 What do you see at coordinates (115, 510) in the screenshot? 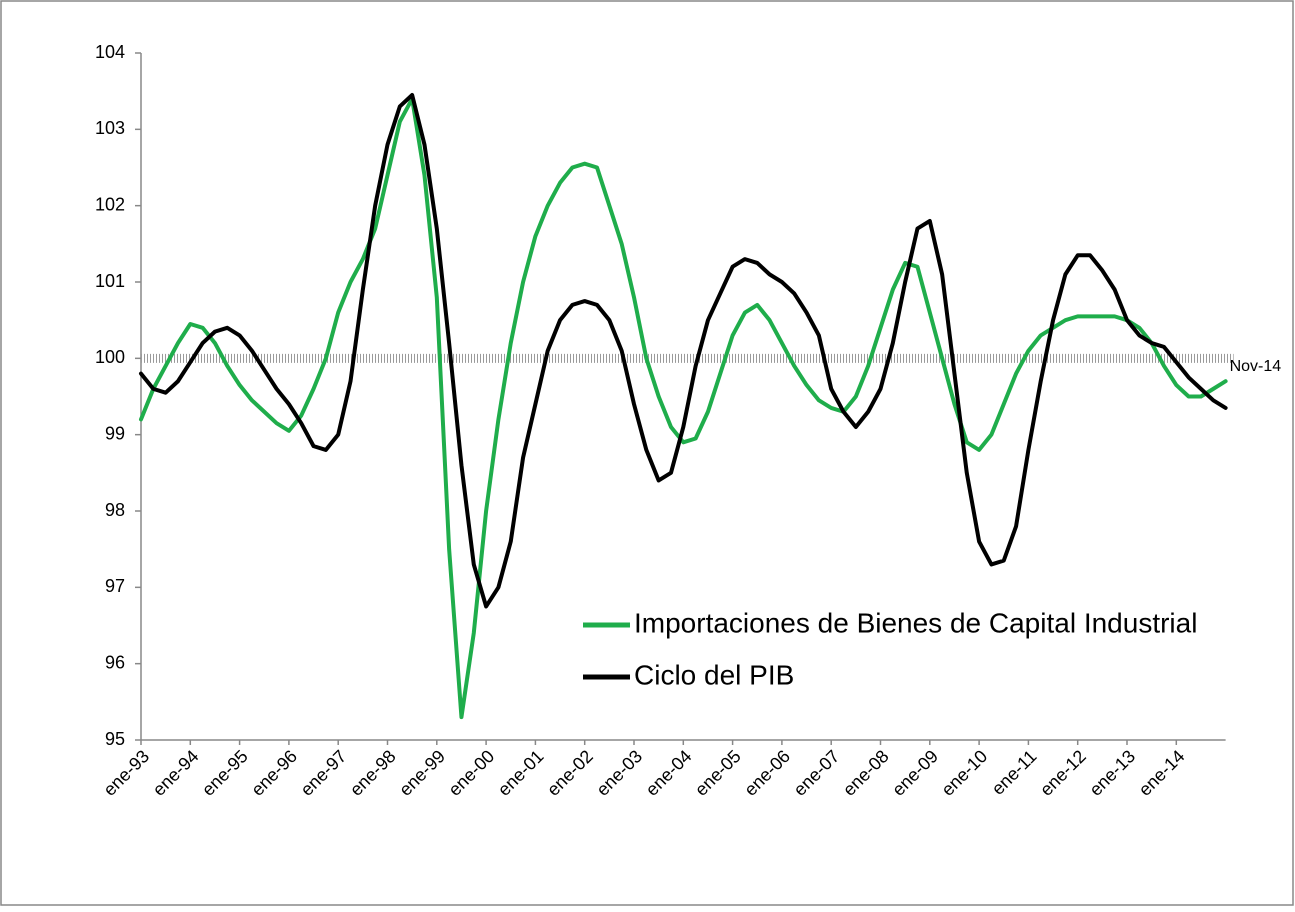
I see `y-tick-label: 98` at bounding box center [115, 510].